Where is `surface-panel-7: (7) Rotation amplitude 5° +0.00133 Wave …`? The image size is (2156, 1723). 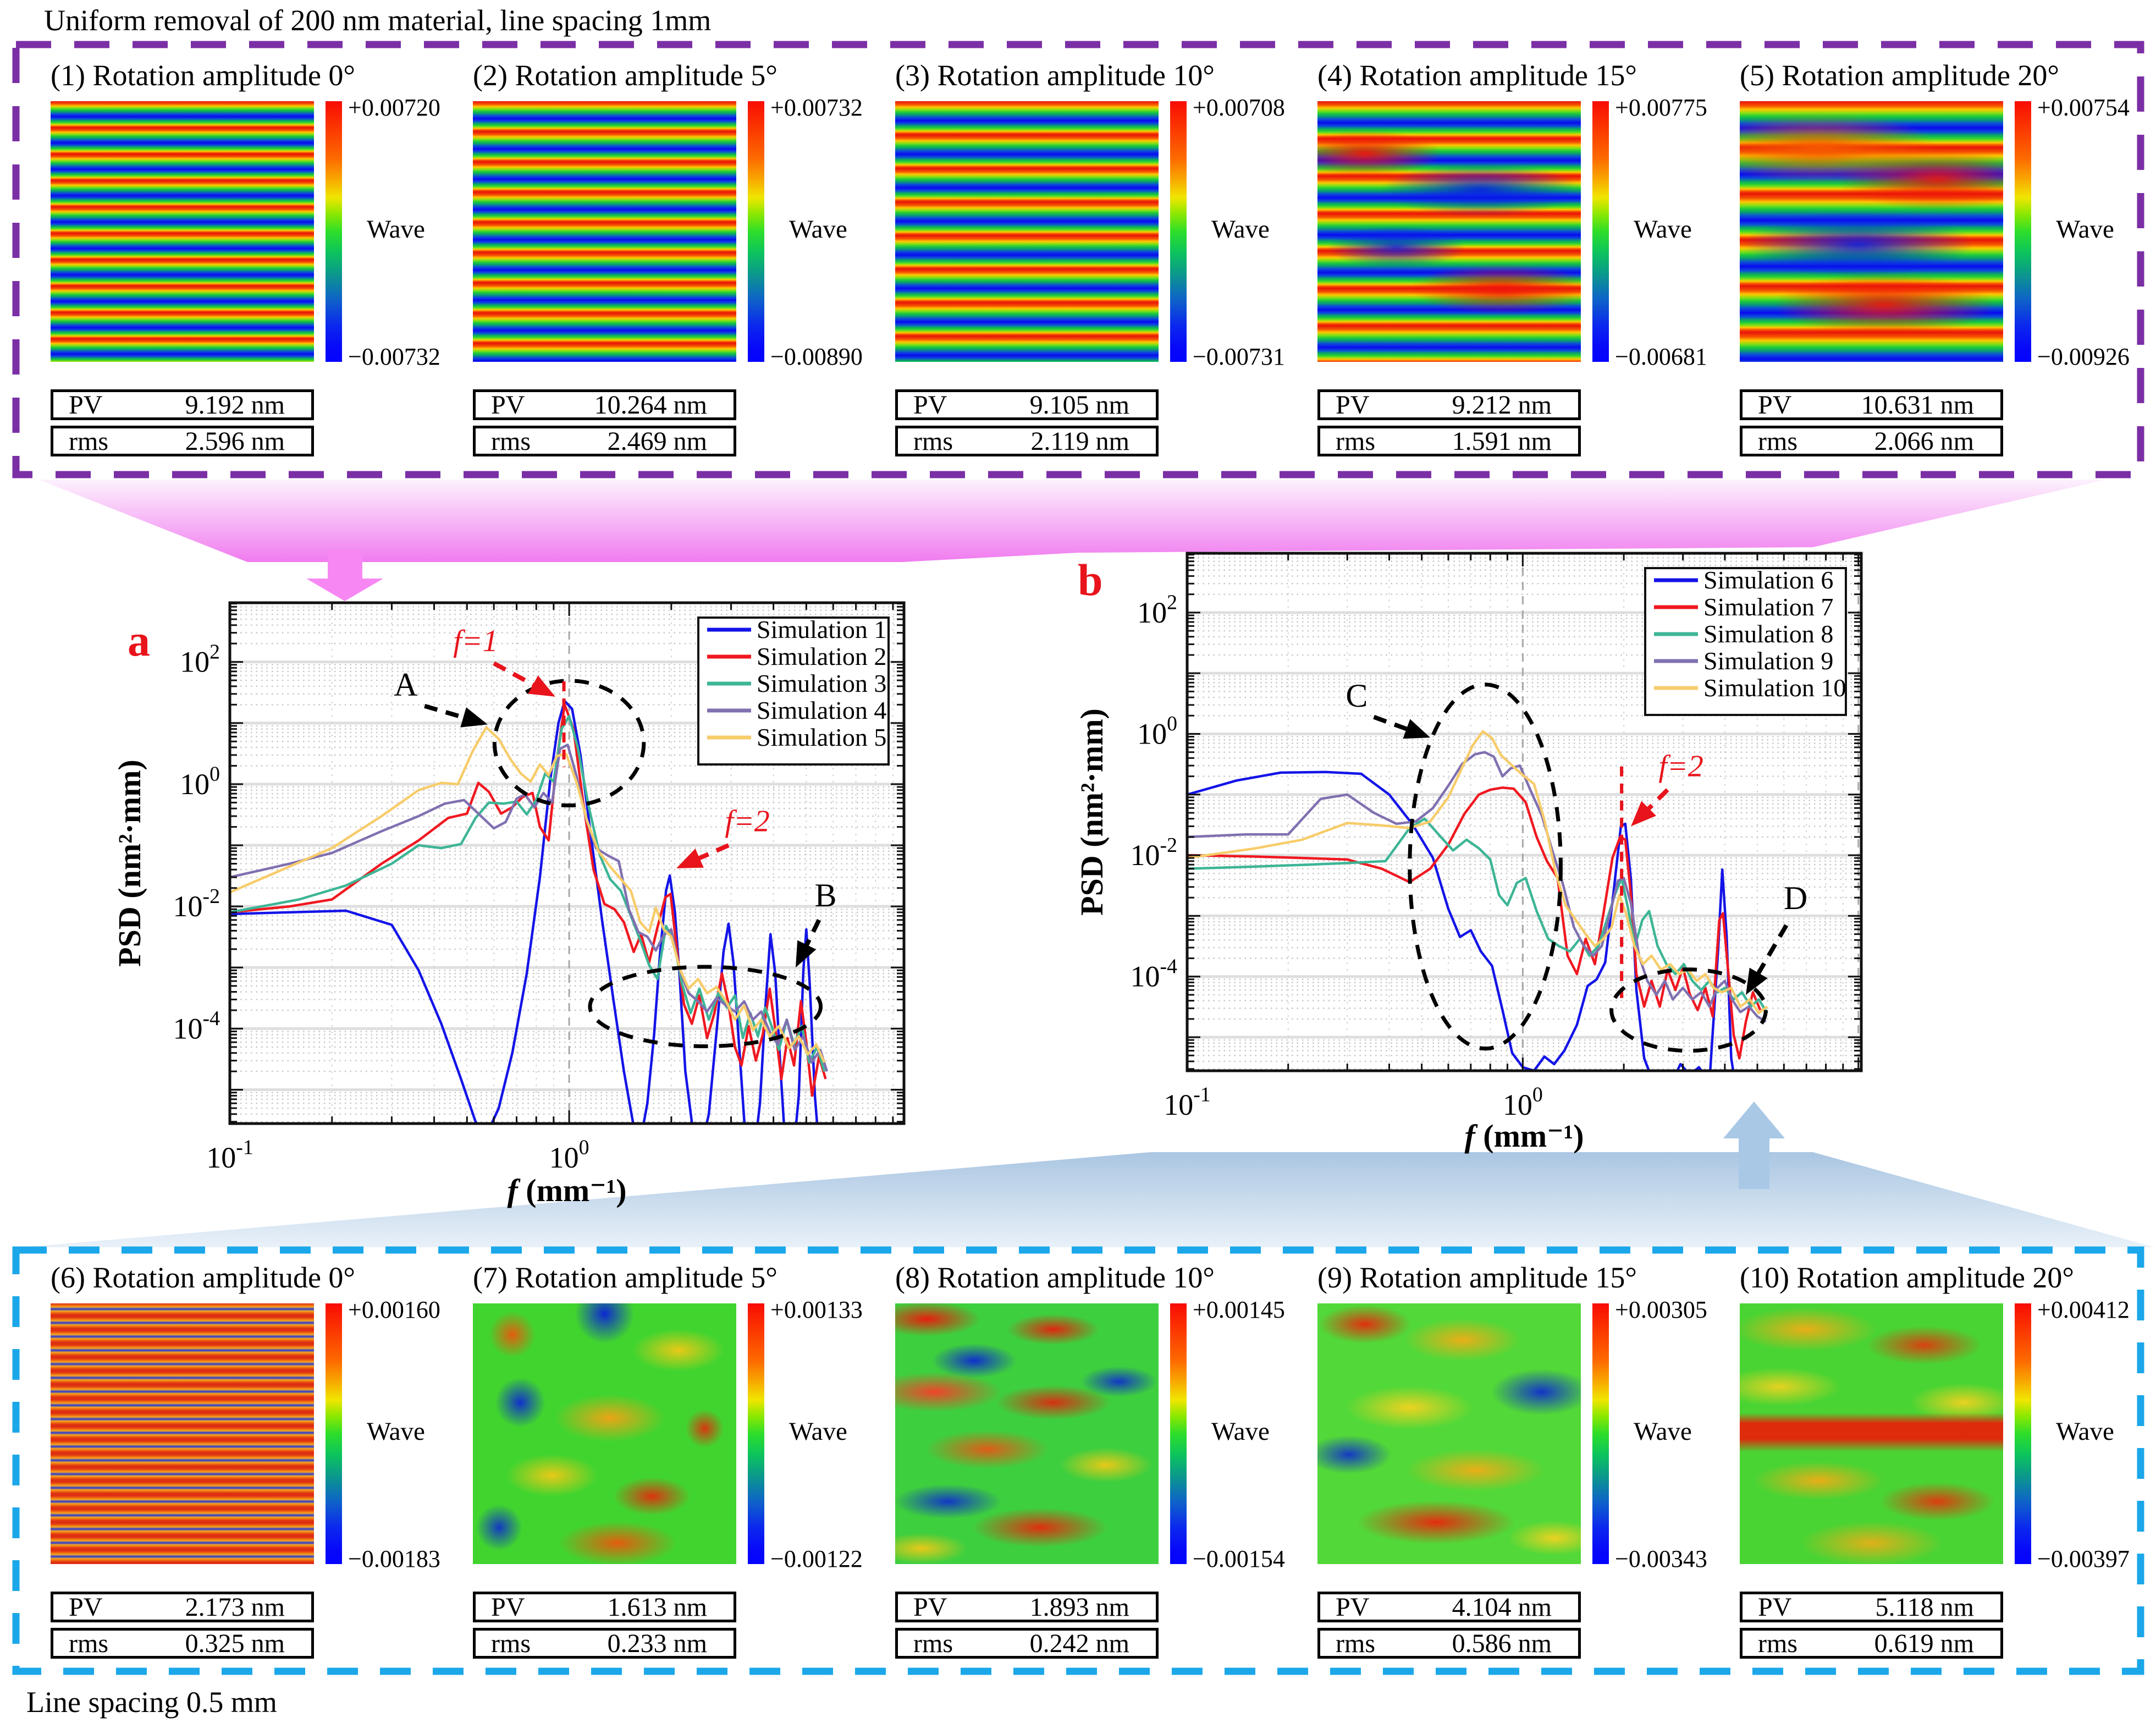 surface-panel-7: (7) Rotation amplitude 5° +0.00133 Wave … is located at coordinates (676, 1460).